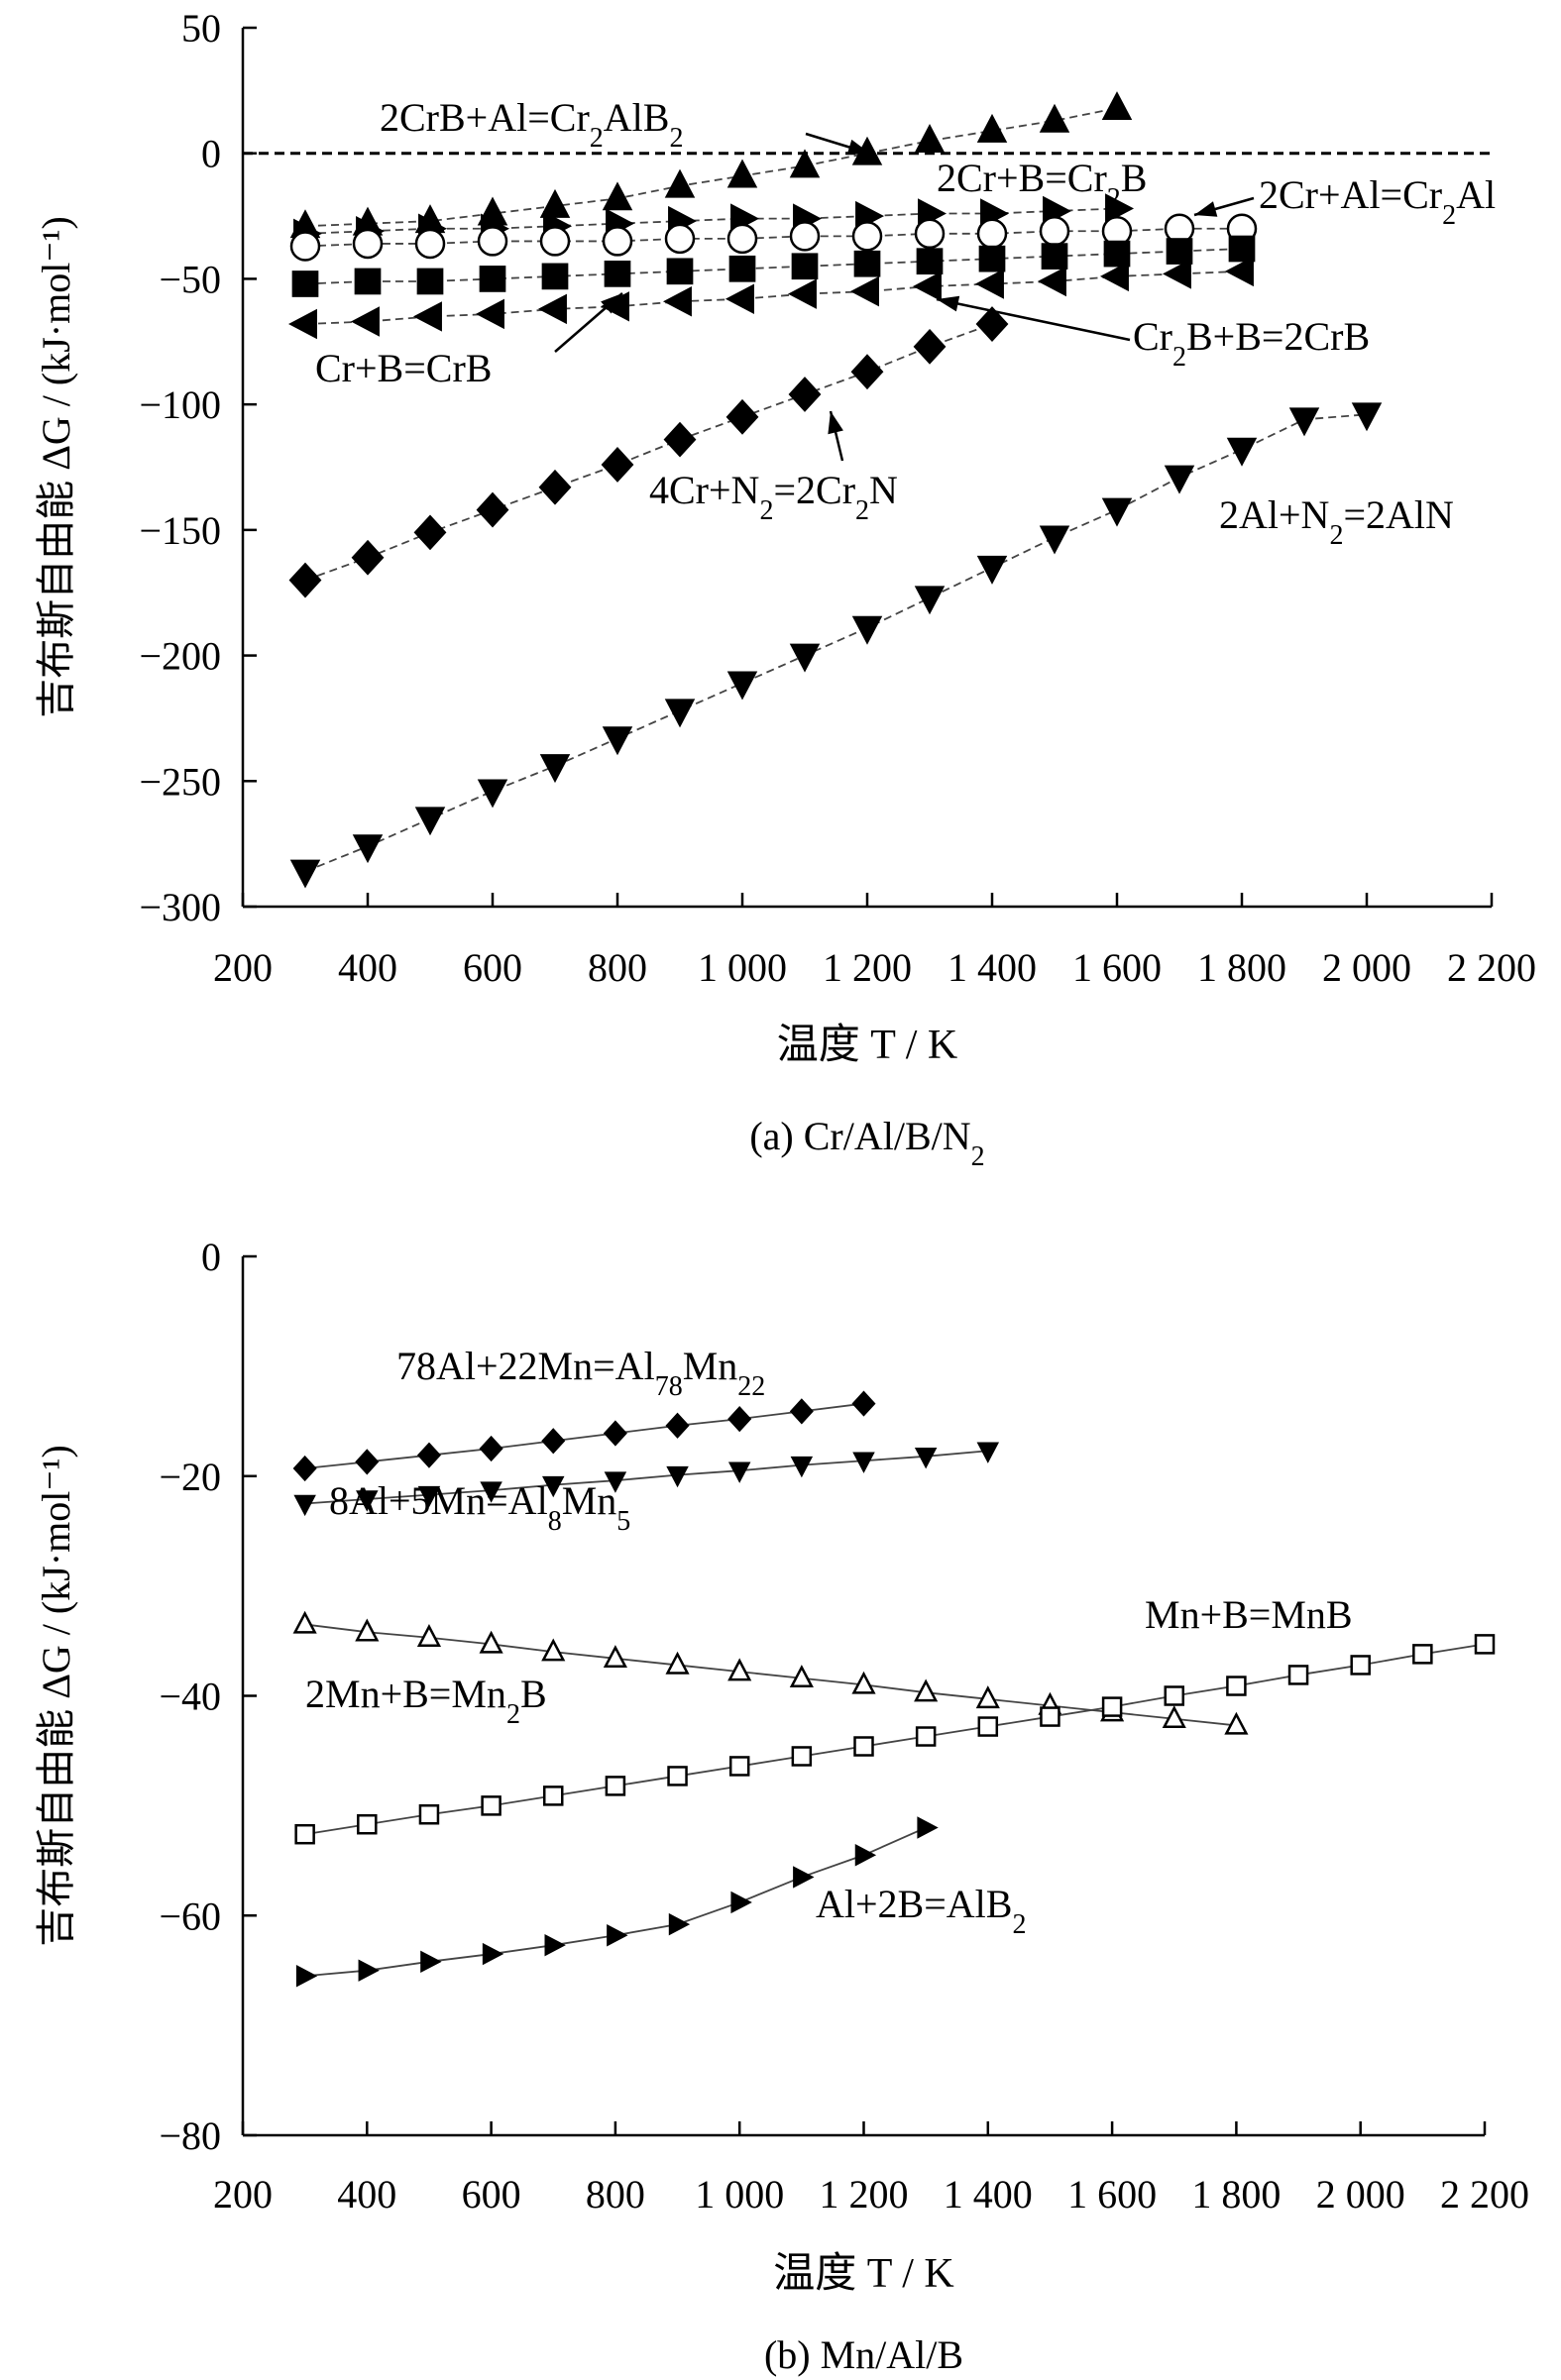 This screenshot has height=2380, width=1561. Describe the element at coordinates (1491, 967) in the screenshot. I see `x-tick-label: 2 200` at that location.